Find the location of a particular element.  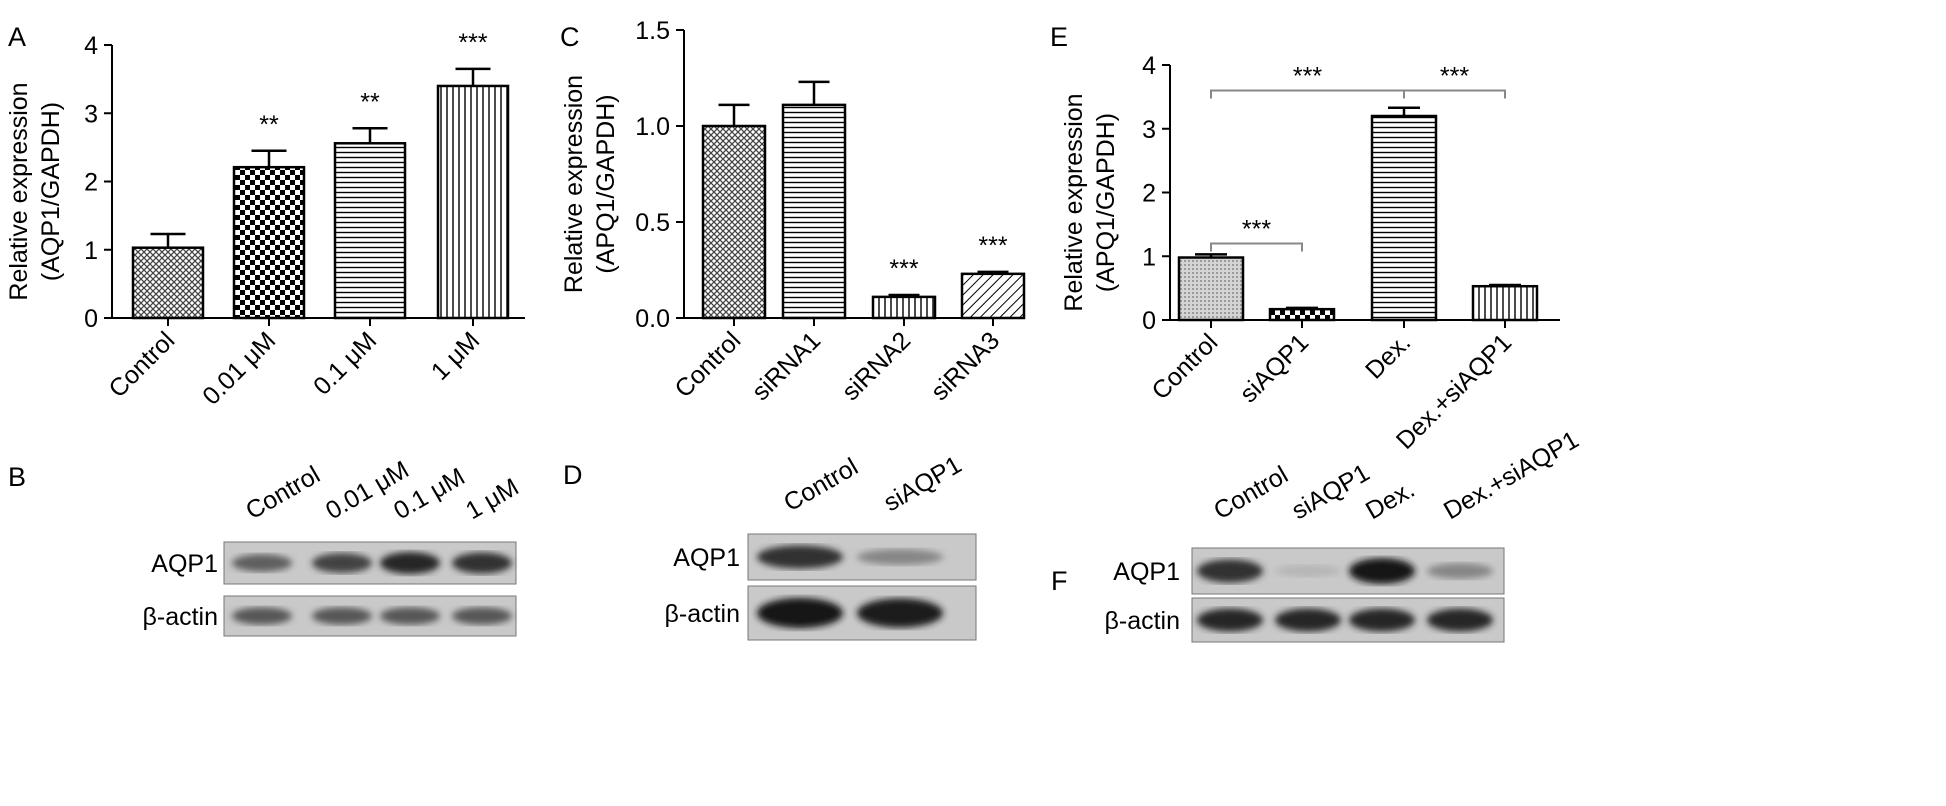

y-axis-label-c: Relative expression is located at coordinates (574, 184).